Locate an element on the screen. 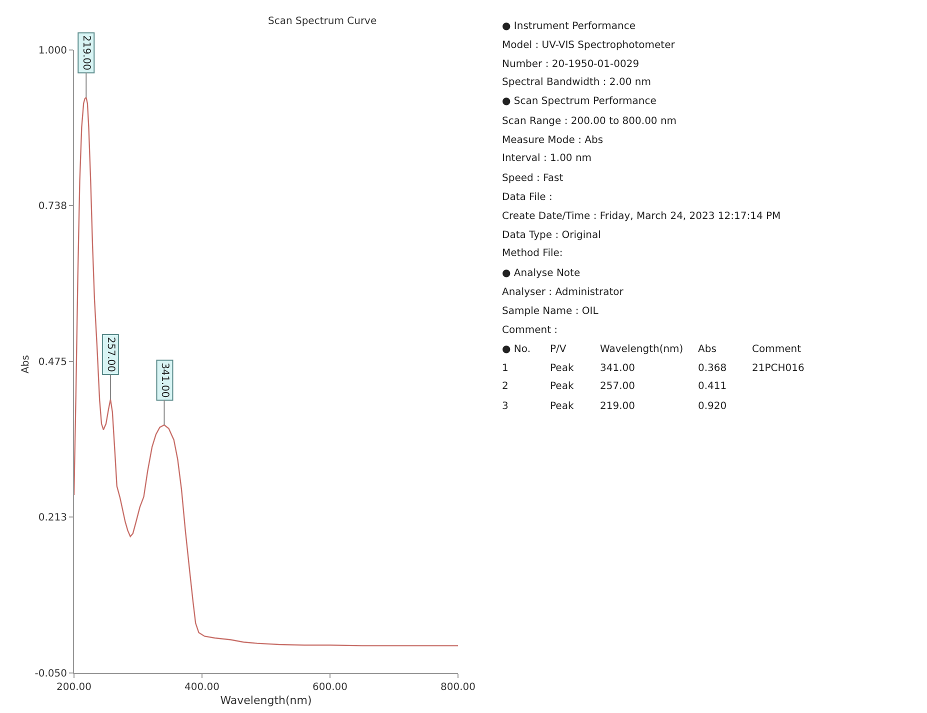 The width and height of the screenshot is (927, 713). y-tick-label: 0.213 is located at coordinates (52, 518).